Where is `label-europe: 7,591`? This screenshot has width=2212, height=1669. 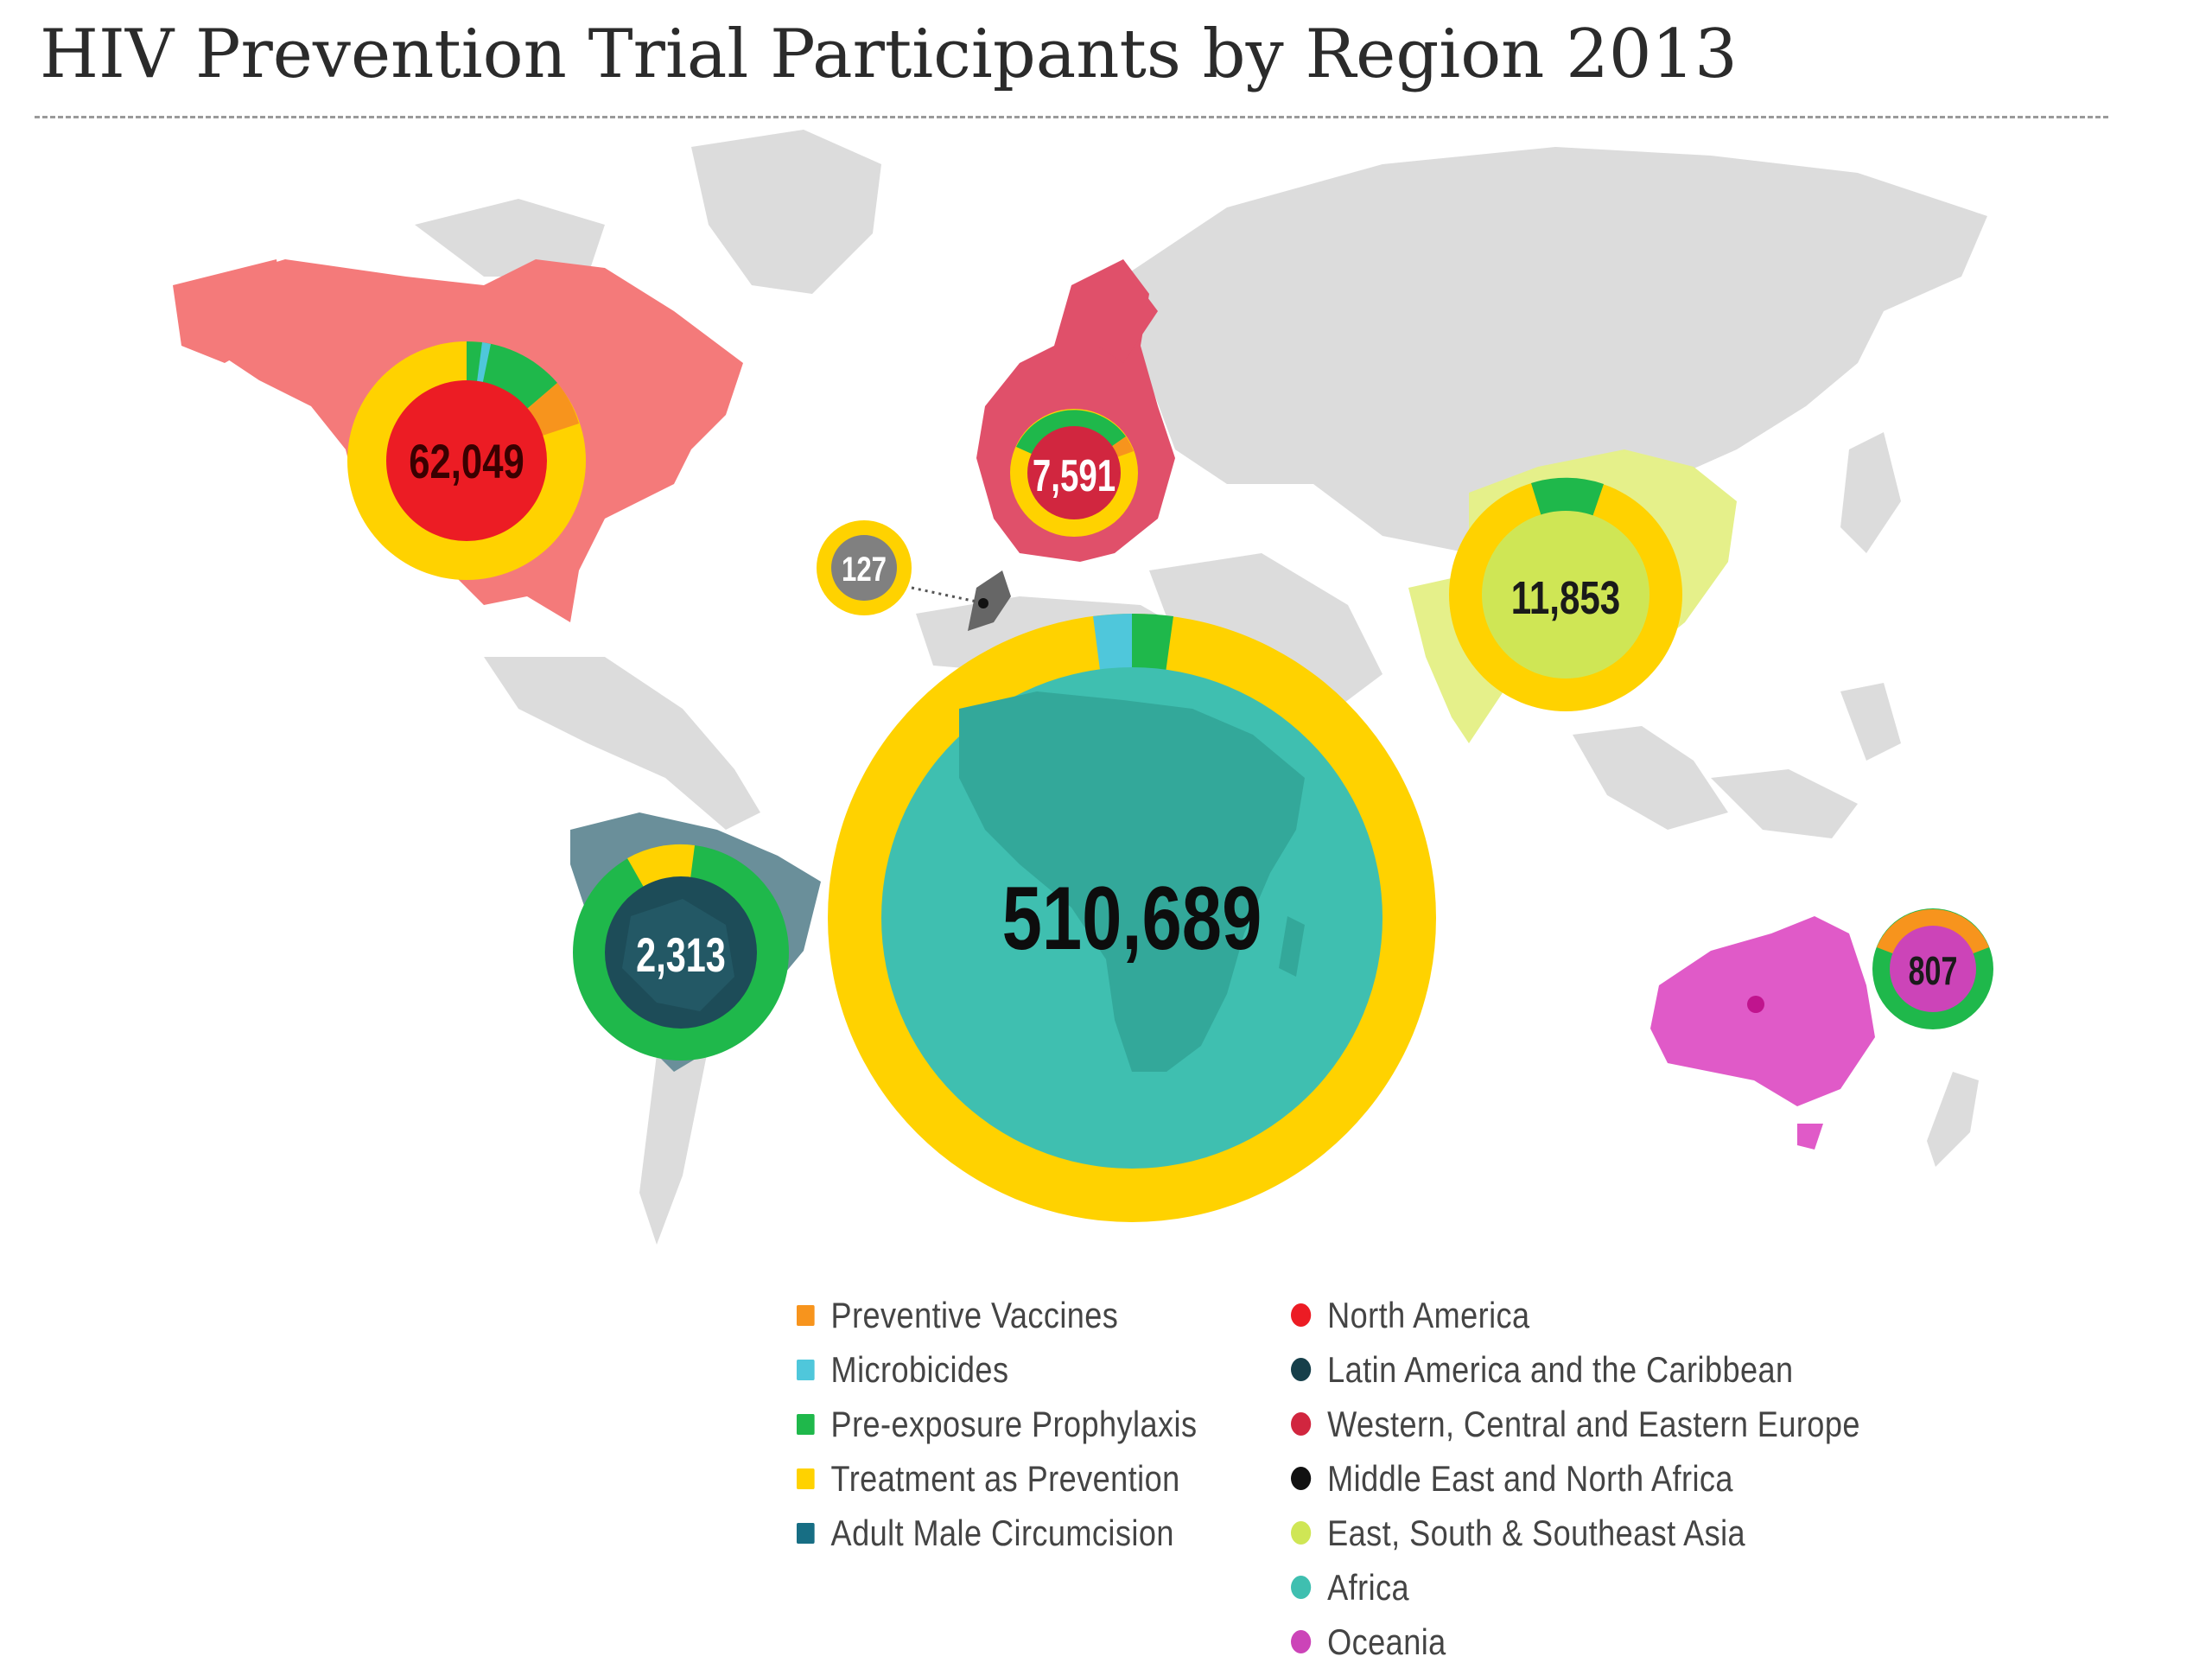
label-europe: 7,591 is located at coordinates (1074, 475).